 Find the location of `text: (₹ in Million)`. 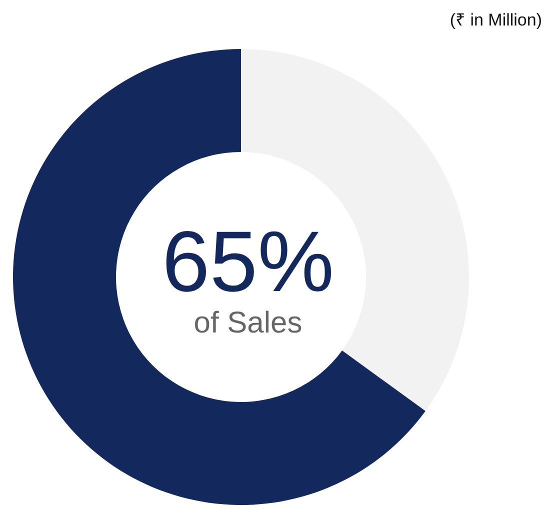

text: (₹ in Million) is located at coordinates (496, 20).